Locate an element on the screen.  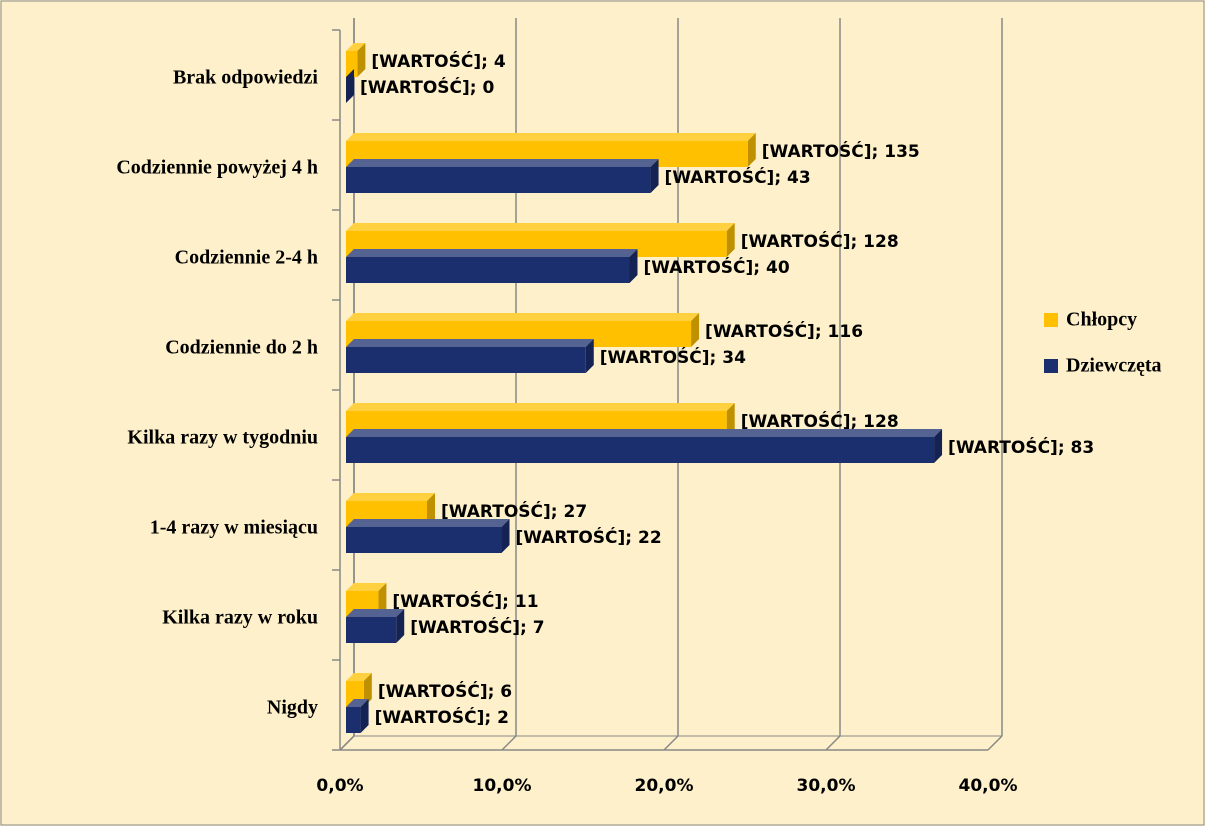
x-tick-label: 10,0% is located at coordinates (502, 786).